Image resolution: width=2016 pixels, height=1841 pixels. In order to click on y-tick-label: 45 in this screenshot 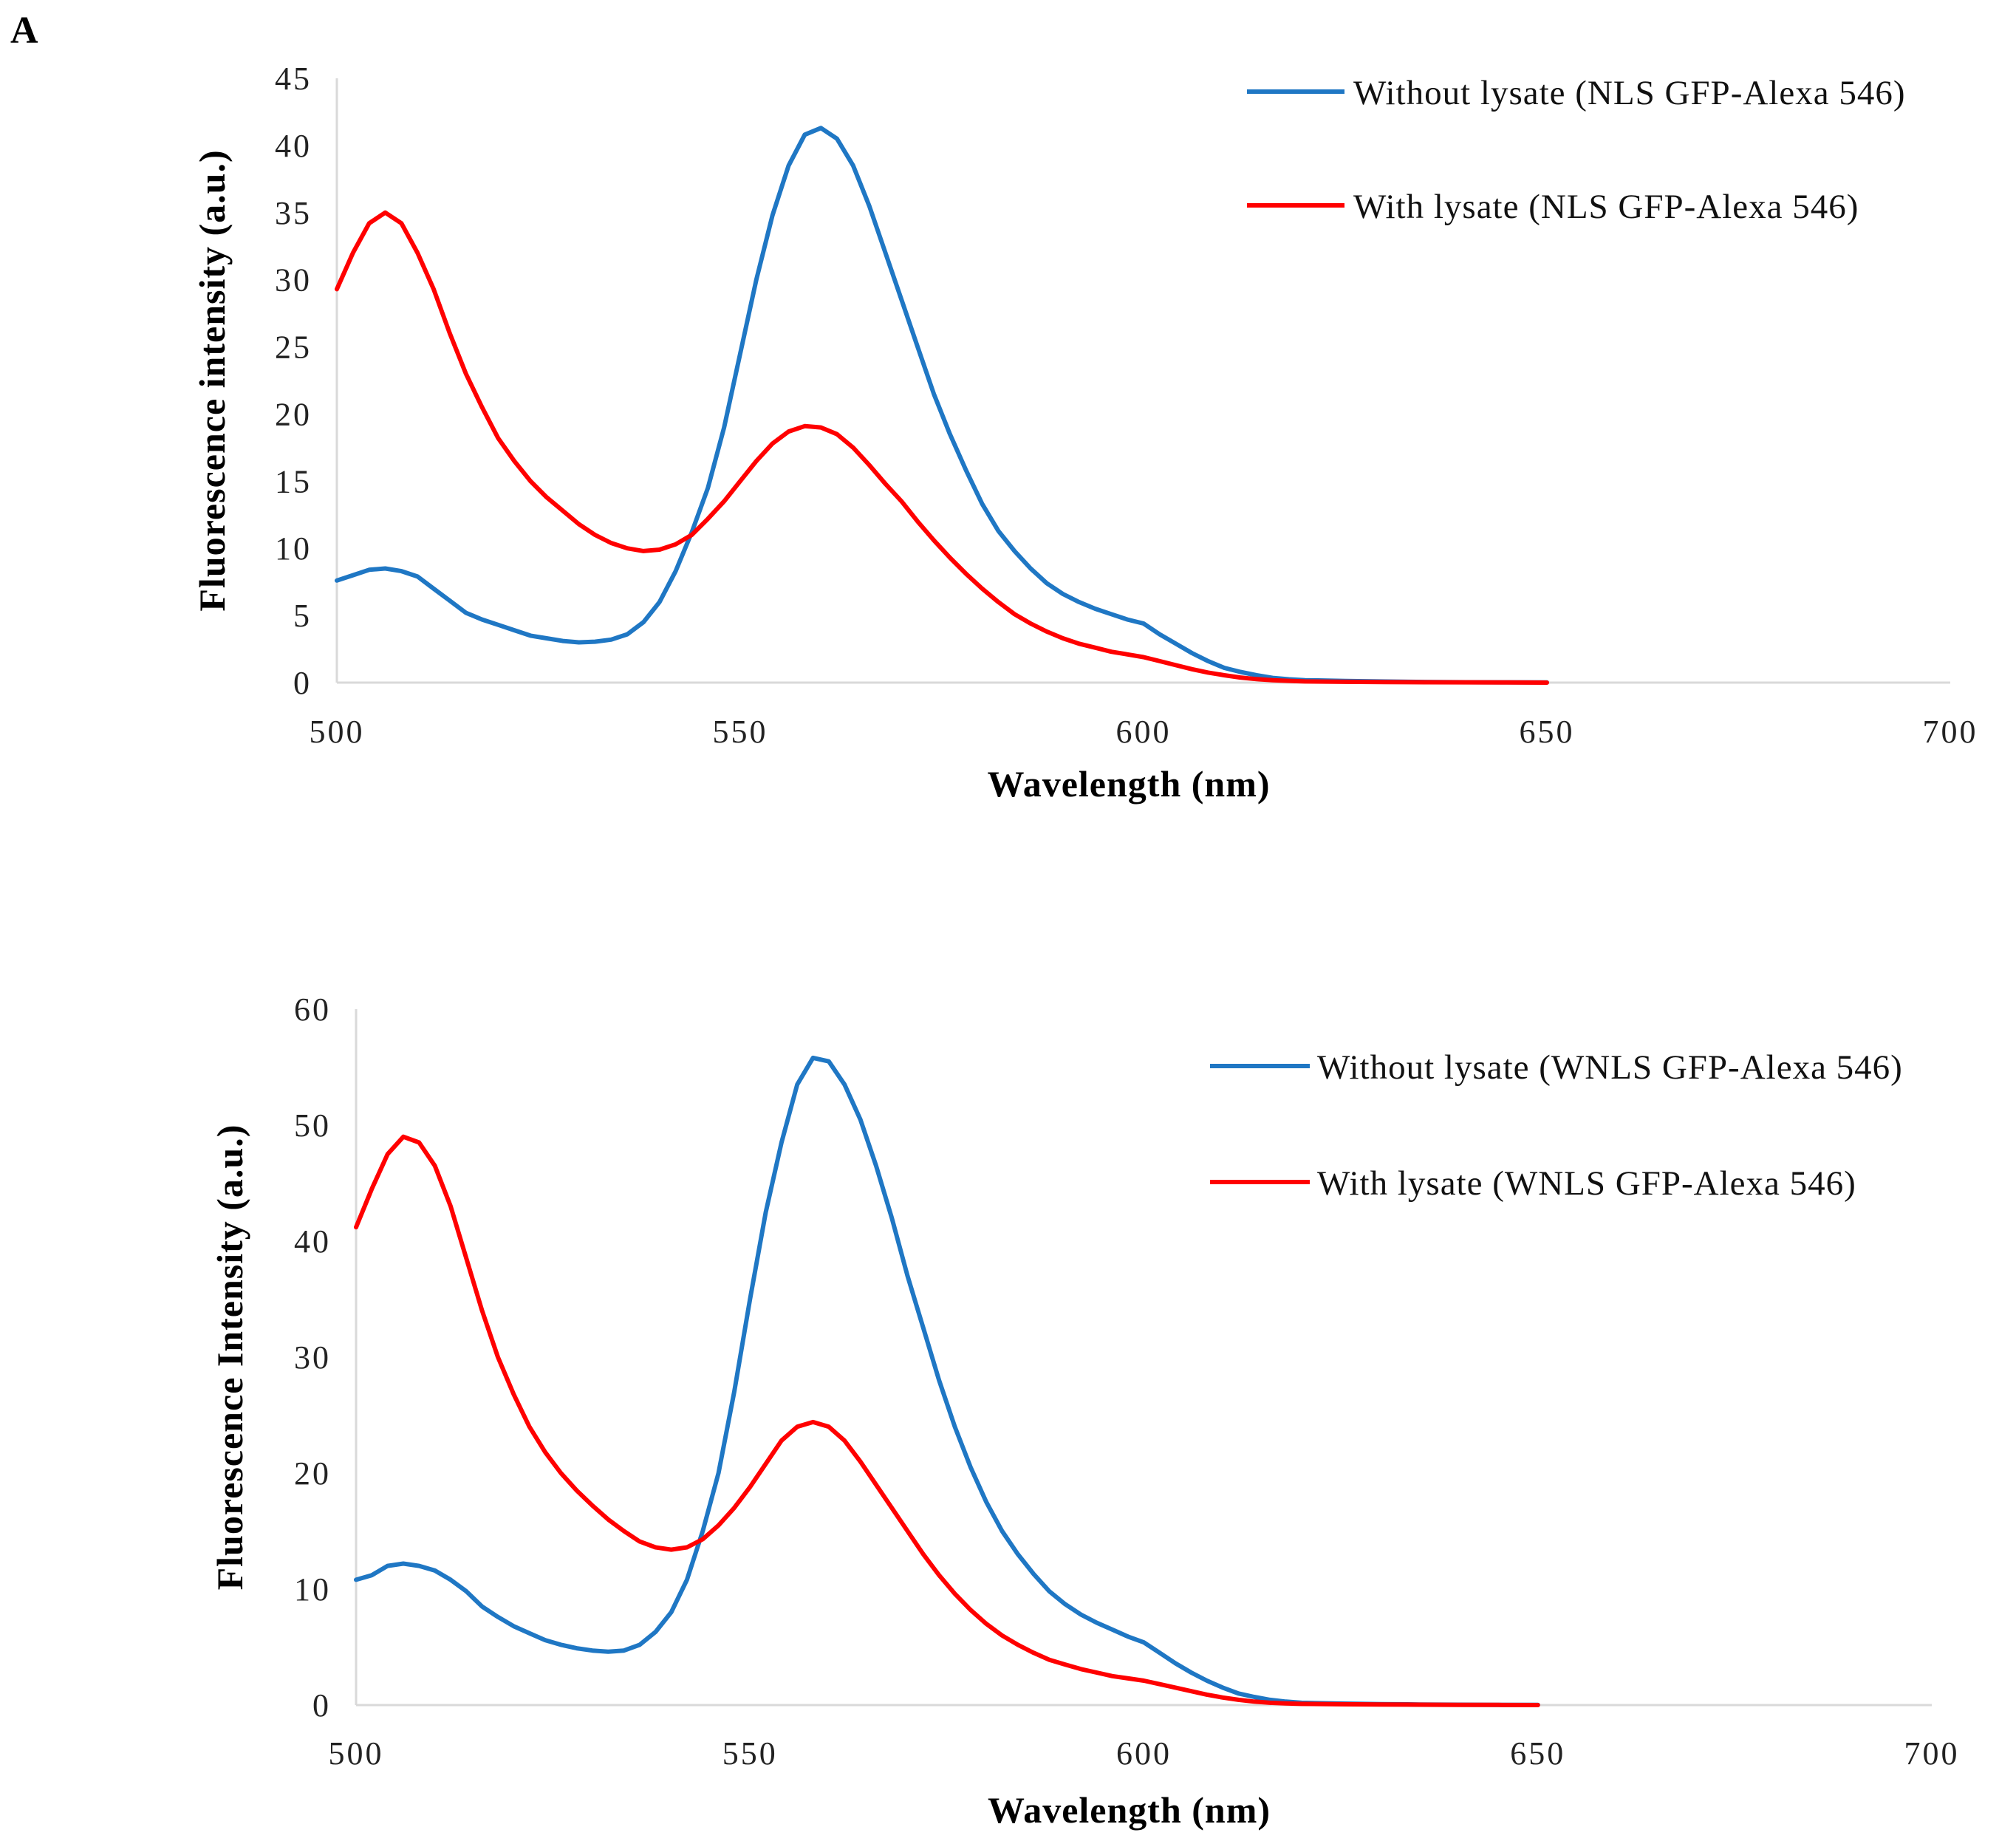, I will do `click(293, 79)`.